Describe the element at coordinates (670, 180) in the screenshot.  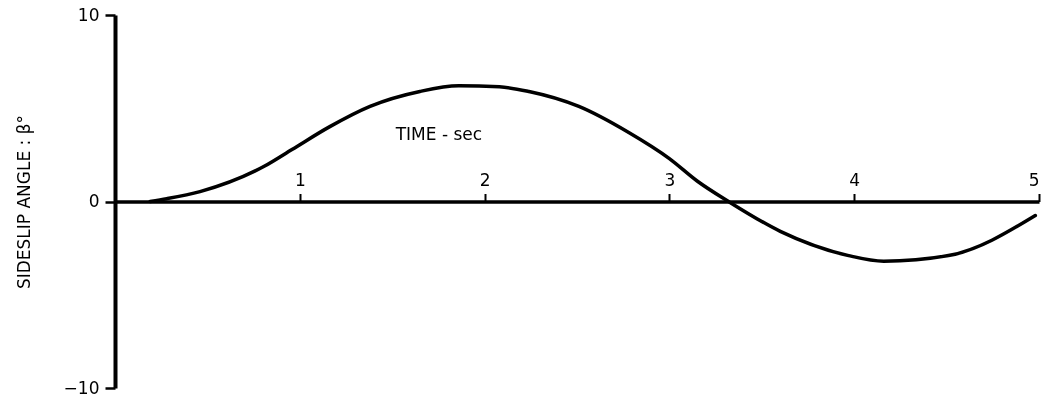
I see `x-tick-label: 3` at that location.